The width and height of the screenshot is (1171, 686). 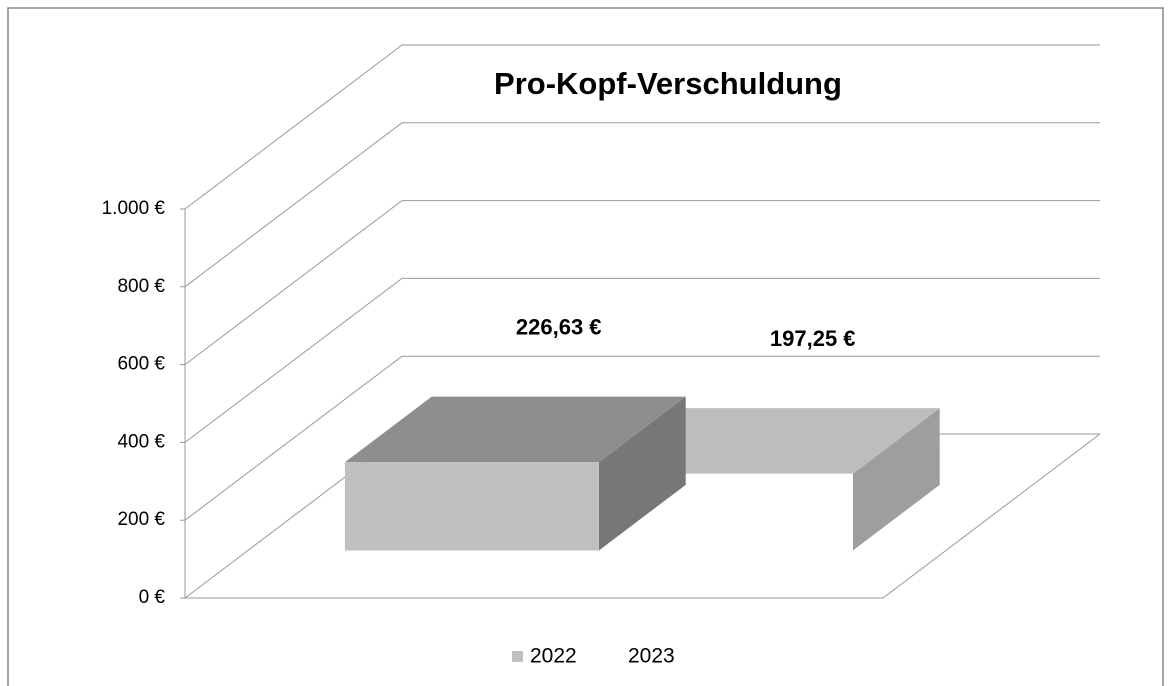 I want to click on y-tick-label: 200 €, so click(x=141, y=519).